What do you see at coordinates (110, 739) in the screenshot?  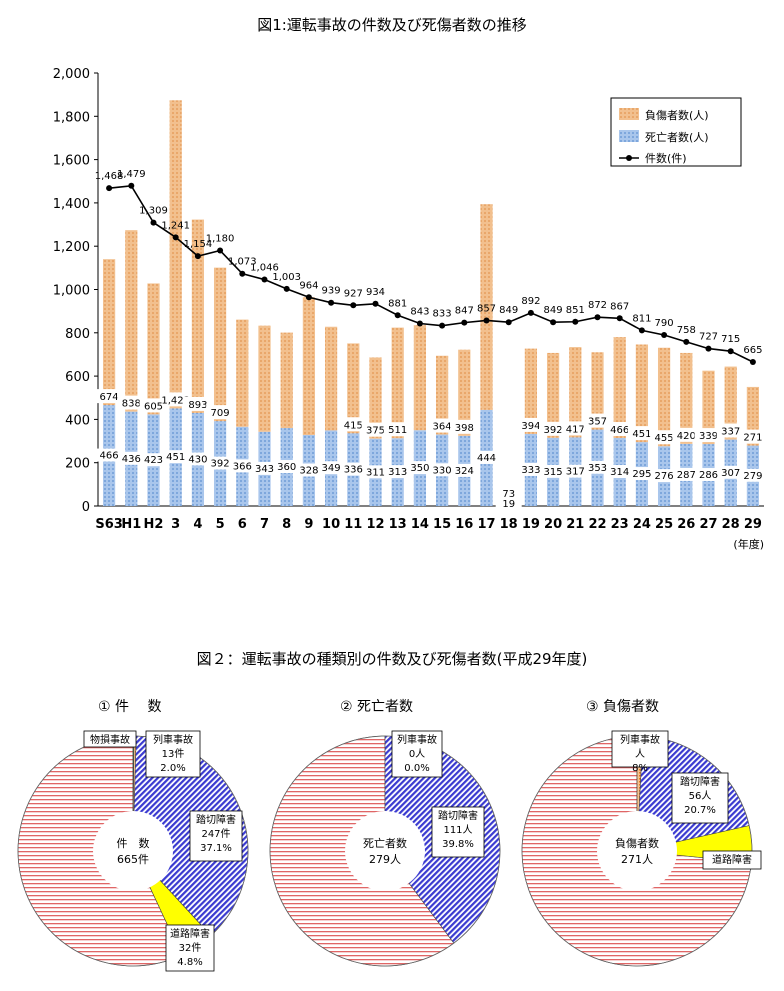 I see `callout-text: 物損事故` at bounding box center [110, 739].